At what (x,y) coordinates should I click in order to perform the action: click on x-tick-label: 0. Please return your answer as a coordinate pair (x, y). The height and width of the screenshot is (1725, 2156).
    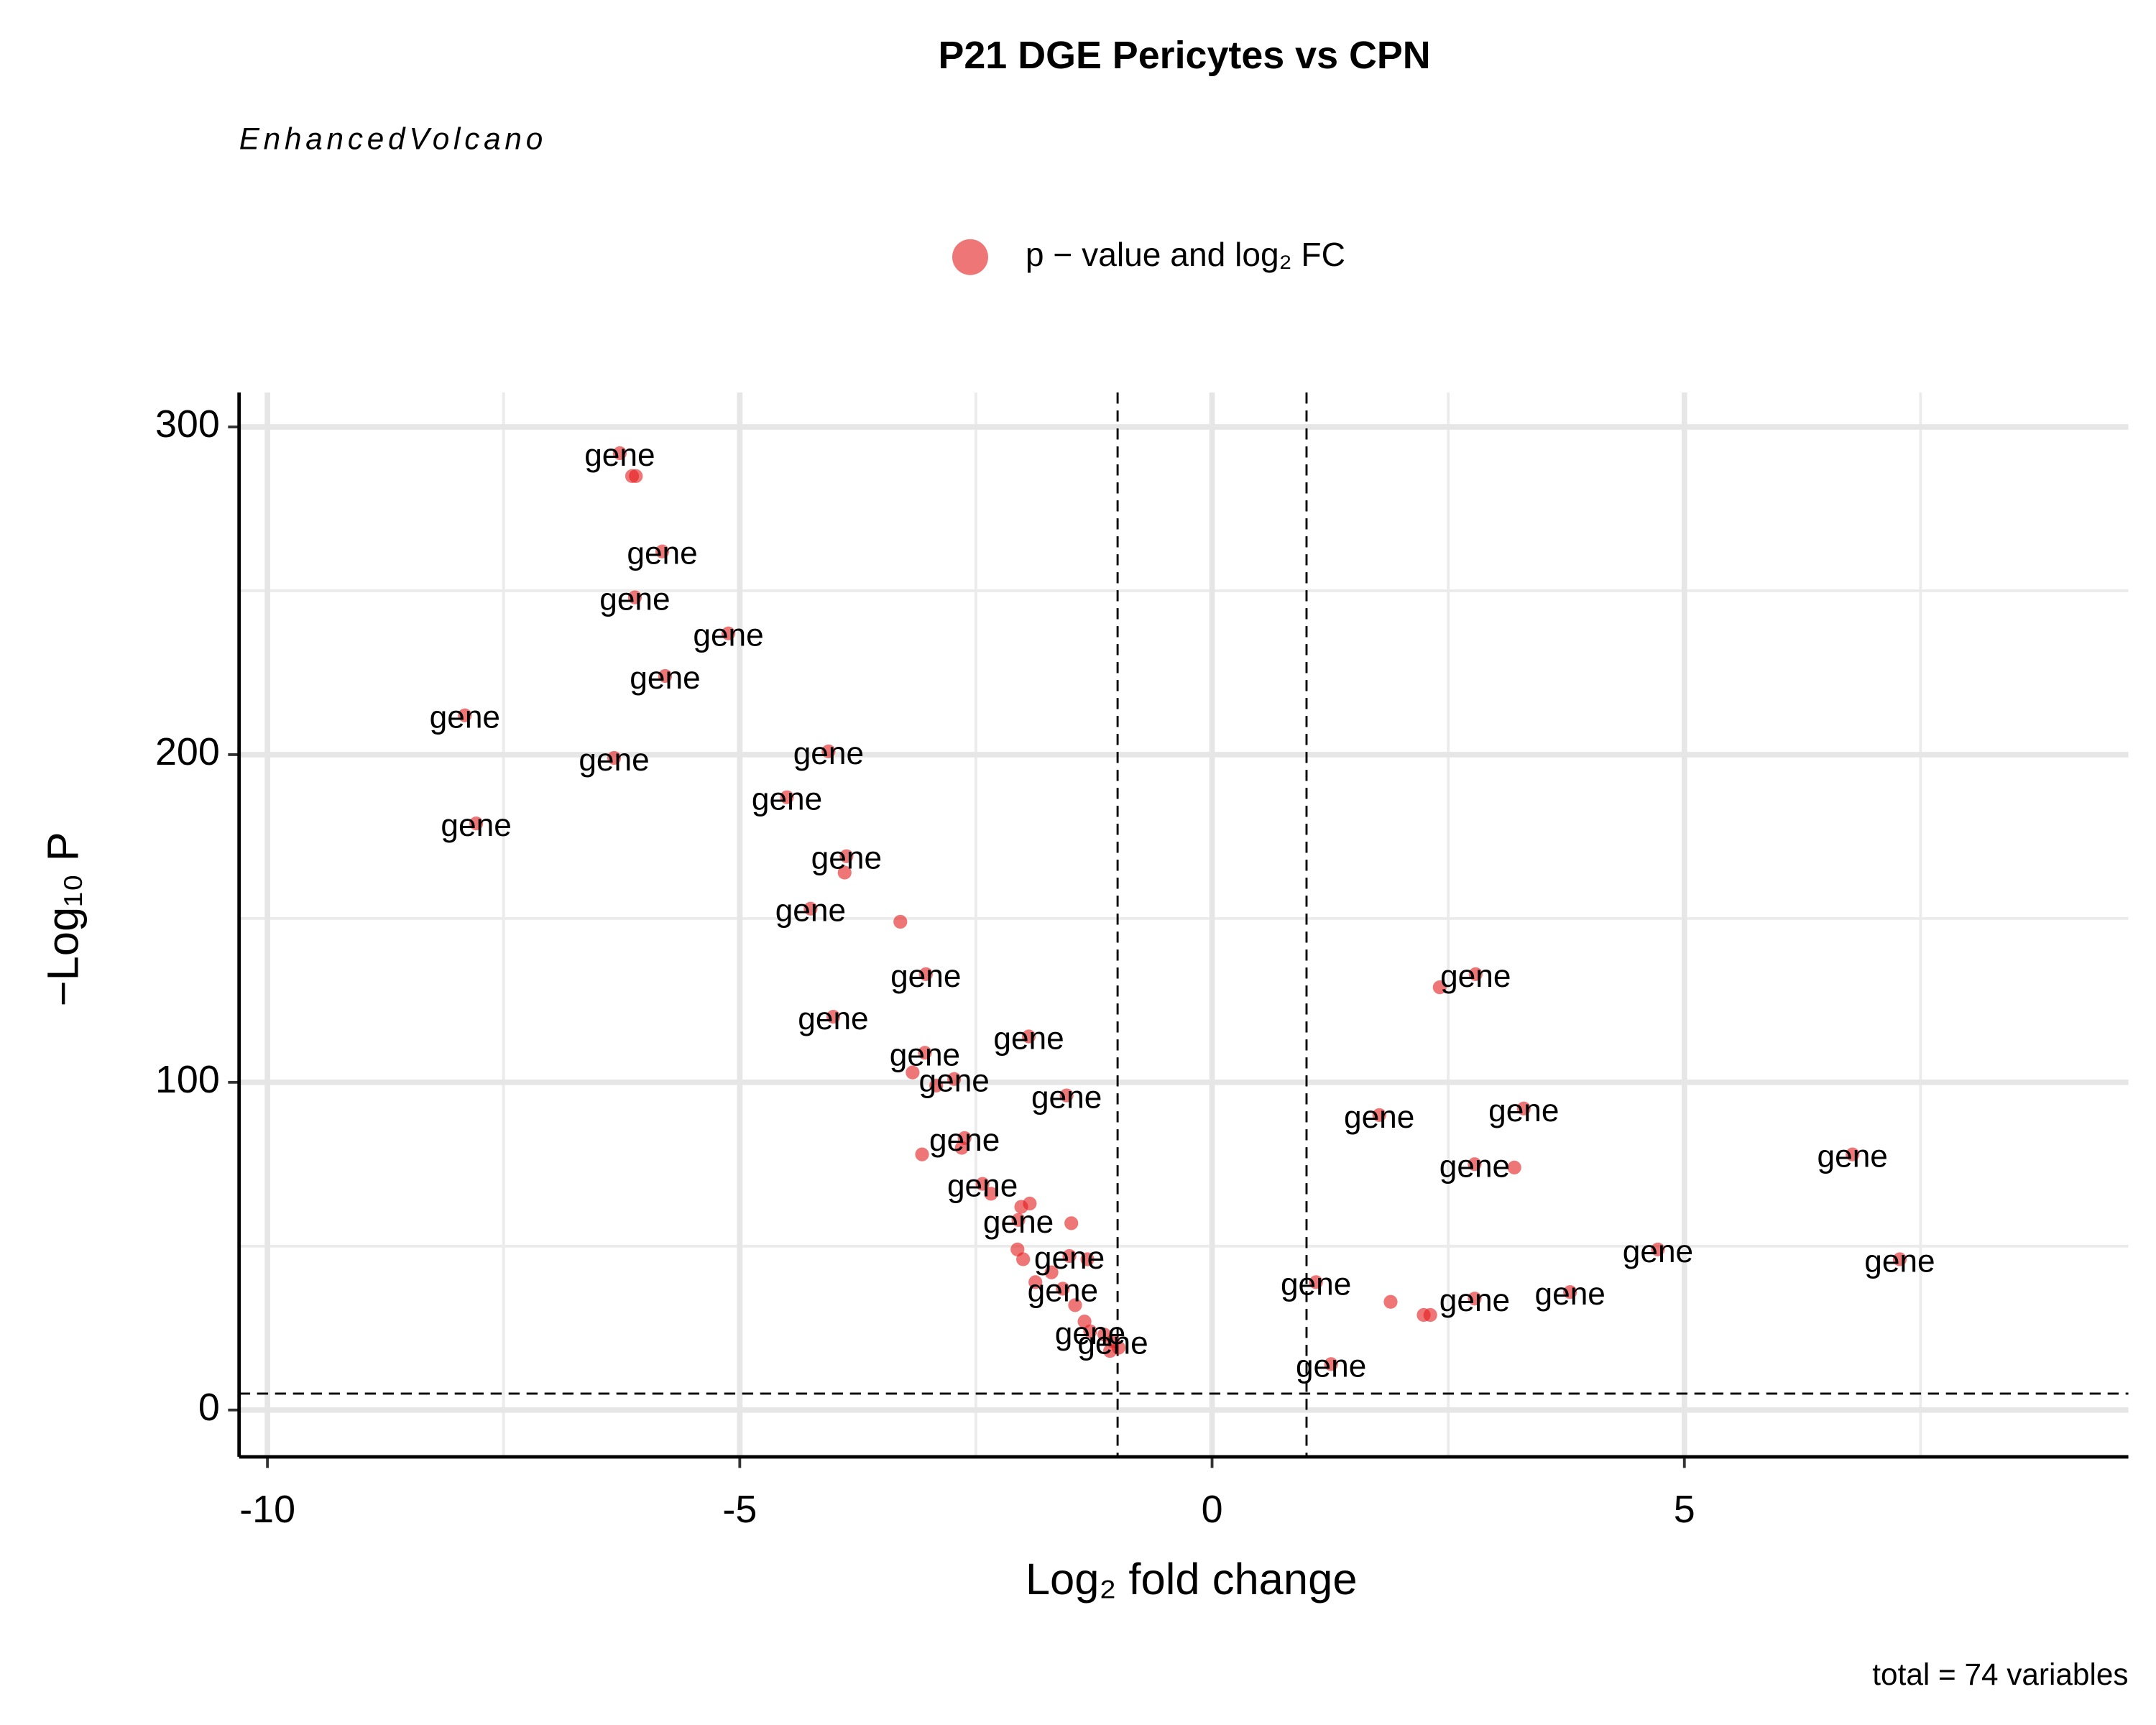
    Looking at the image, I should click on (1212, 1509).